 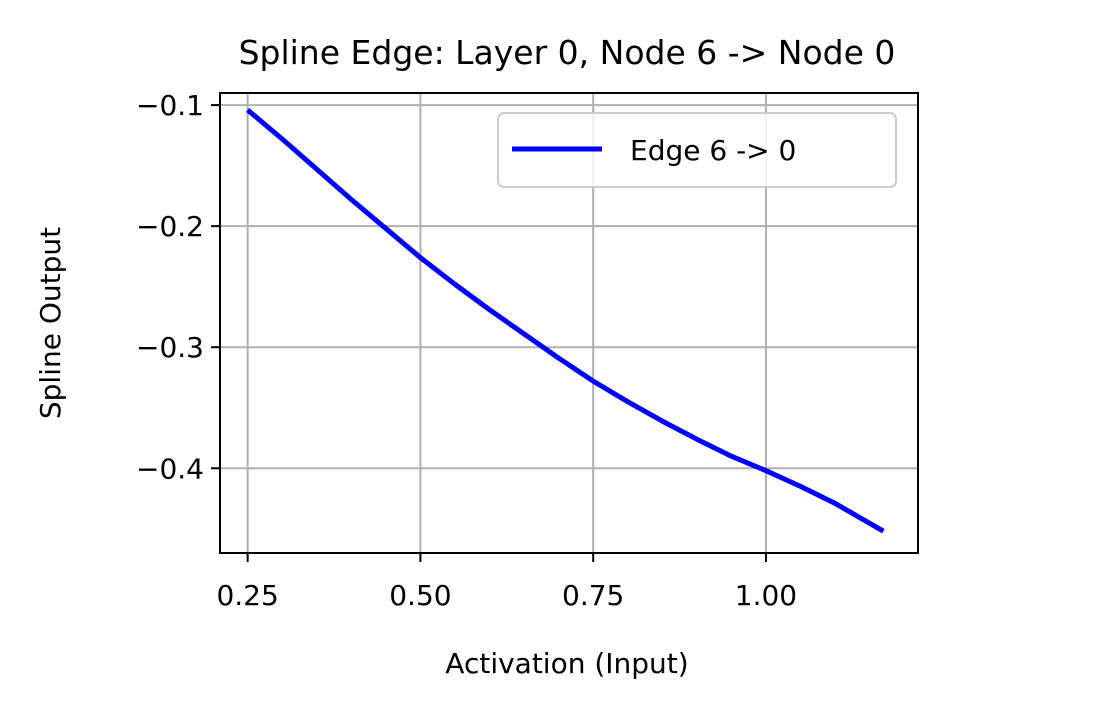 I want to click on y-tick-label: −0.3, so click(x=170, y=347).